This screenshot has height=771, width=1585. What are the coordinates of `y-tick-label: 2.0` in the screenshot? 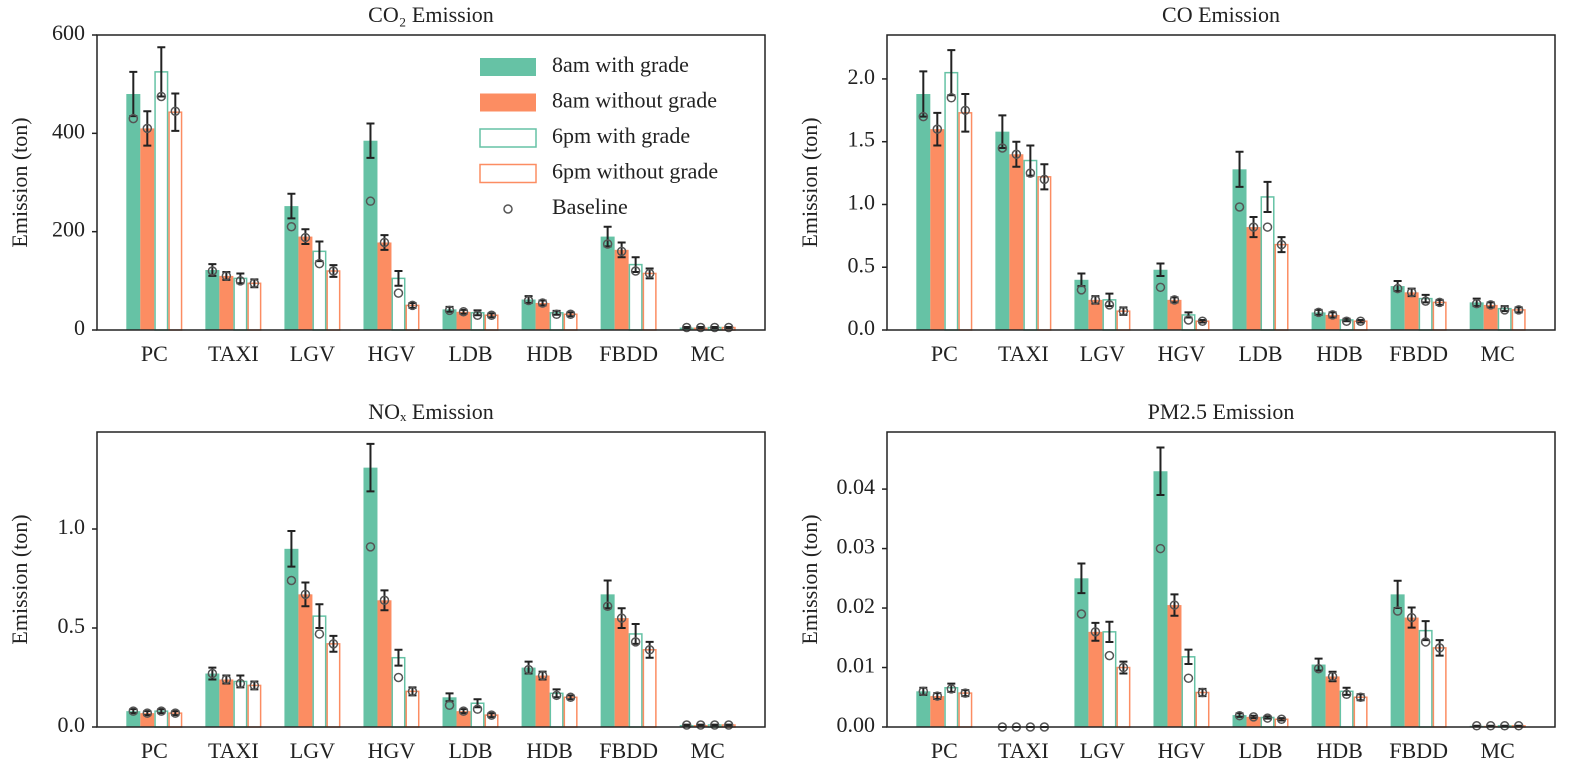 It's located at (862, 76).